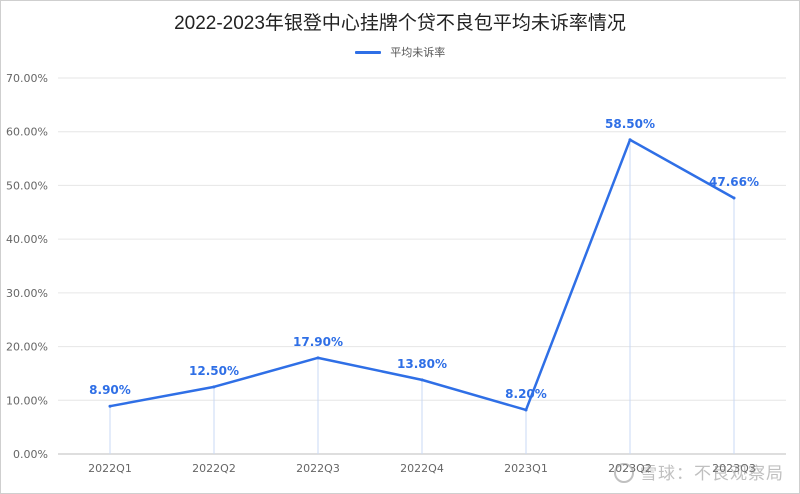 The image size is (800, 494). I want to click on y-tick-label: 40.00%, so click(27, 239).